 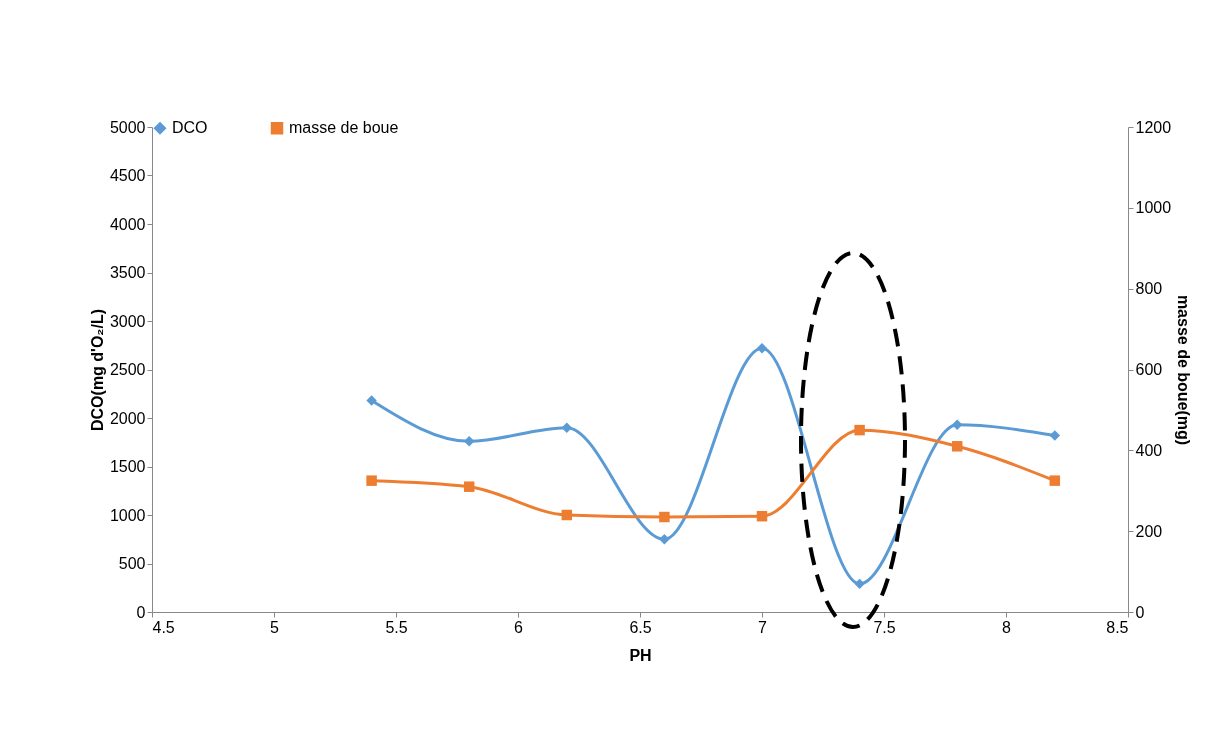 I want to click on y-tick-label: 4000, so click(x=127, y=224).